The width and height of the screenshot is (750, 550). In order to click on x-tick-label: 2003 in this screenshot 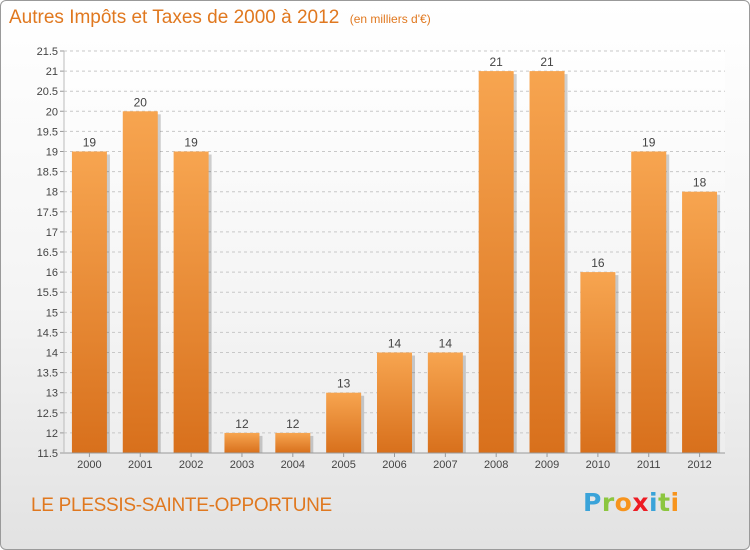, I will do `click(242, 465)`.